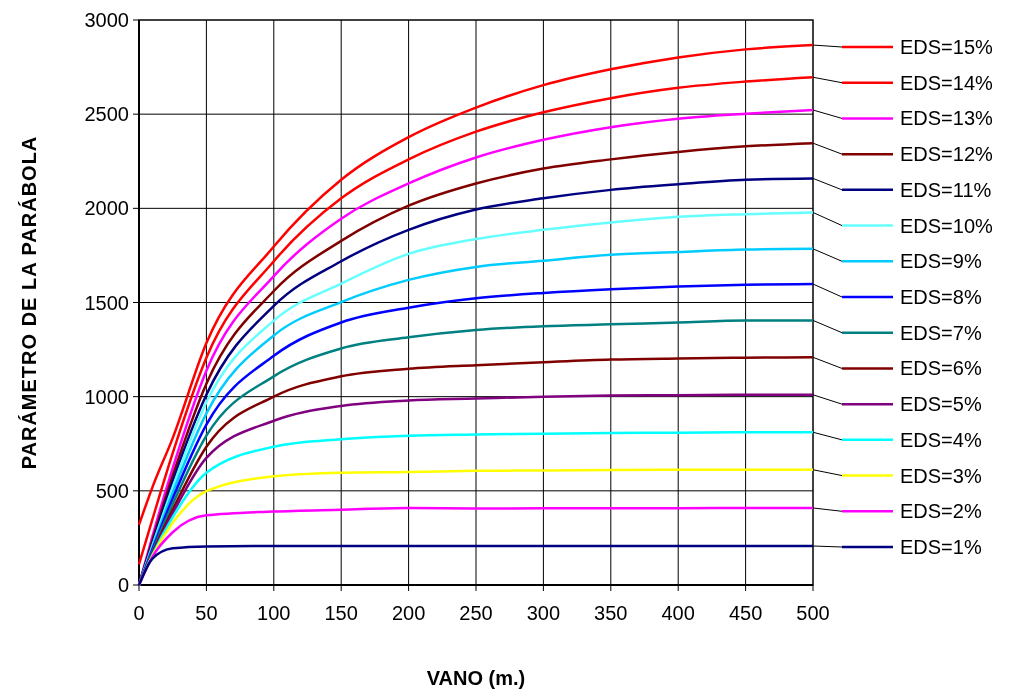  What do you see at coordinates (947, 118) in the screenshot?
I see `legend-label: EDS=13%` at bounding box center [947, 118].